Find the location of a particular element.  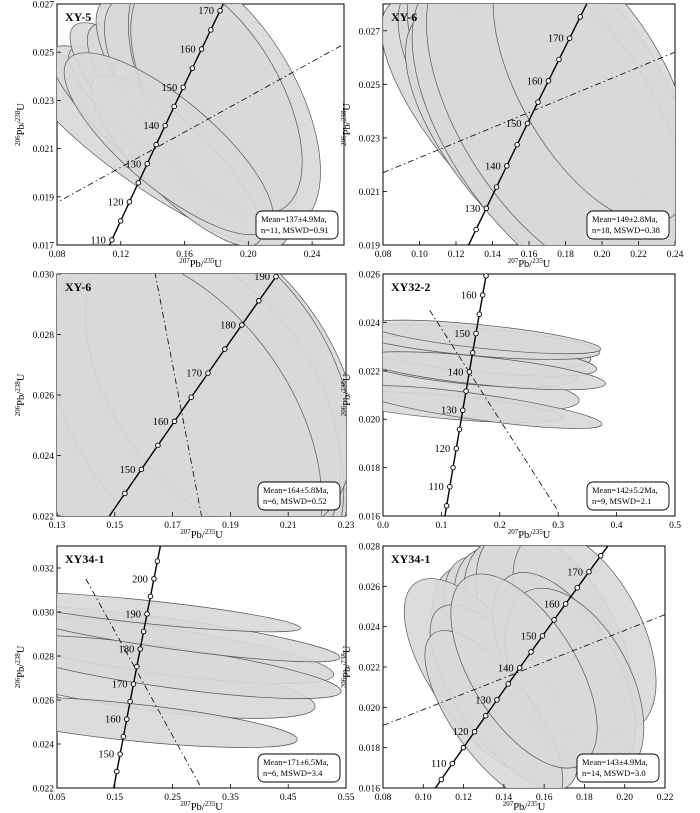

y-tick-label: 0.017 is located at coordinates (44, 247).